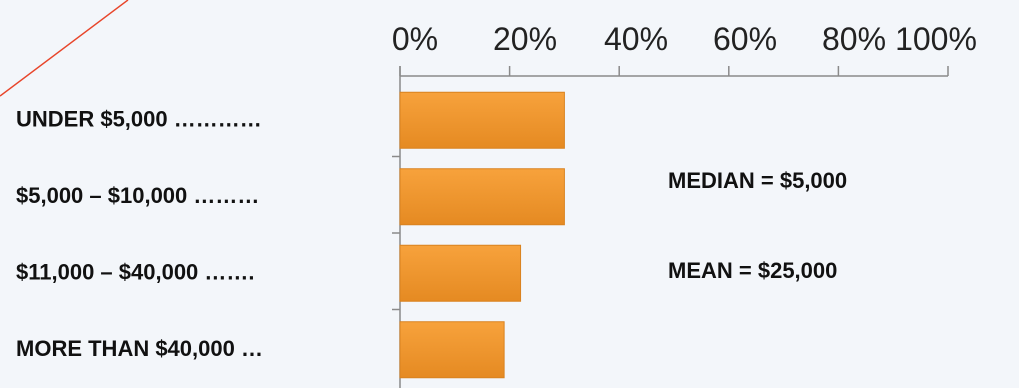 This screenshot has height=388, width=1019. I want to click on decorative-diagonal-line, so click(64, 48).